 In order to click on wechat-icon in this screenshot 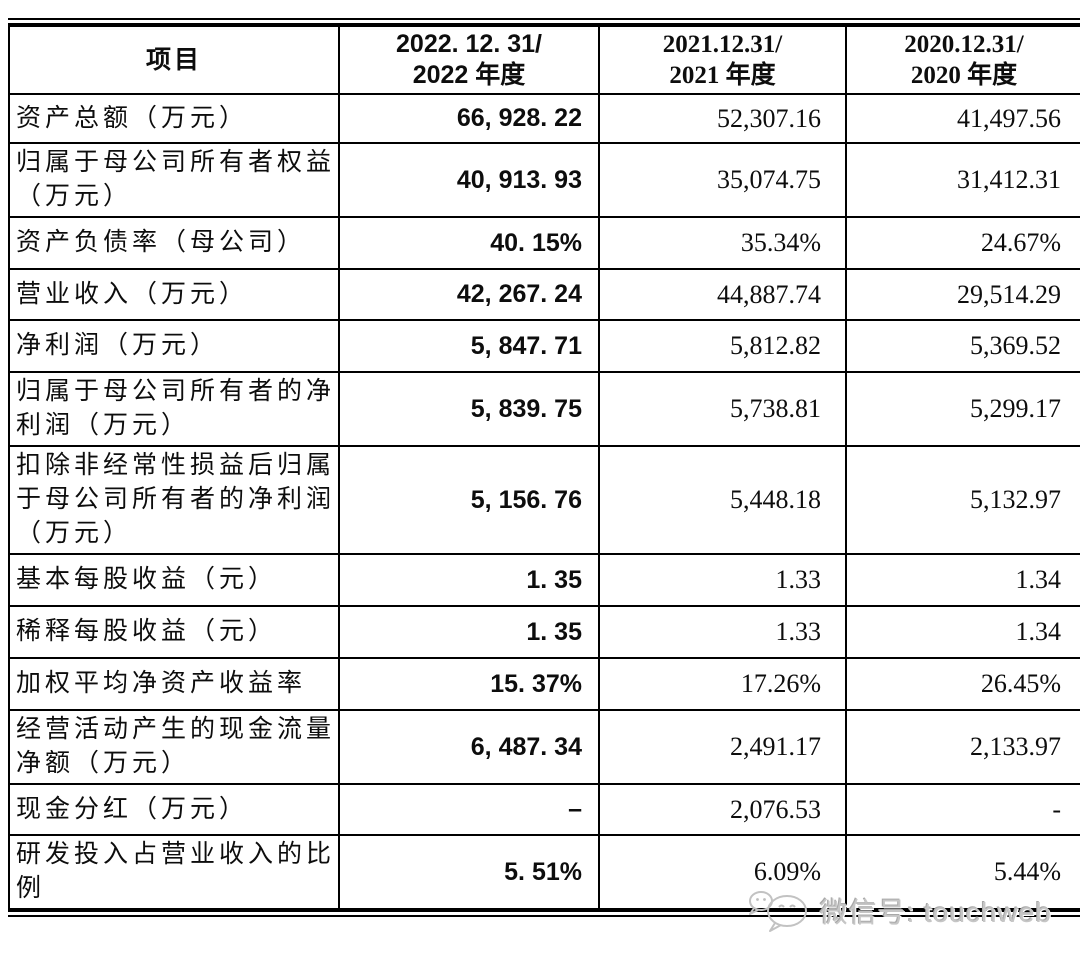, I will do `click(779, 911)`.